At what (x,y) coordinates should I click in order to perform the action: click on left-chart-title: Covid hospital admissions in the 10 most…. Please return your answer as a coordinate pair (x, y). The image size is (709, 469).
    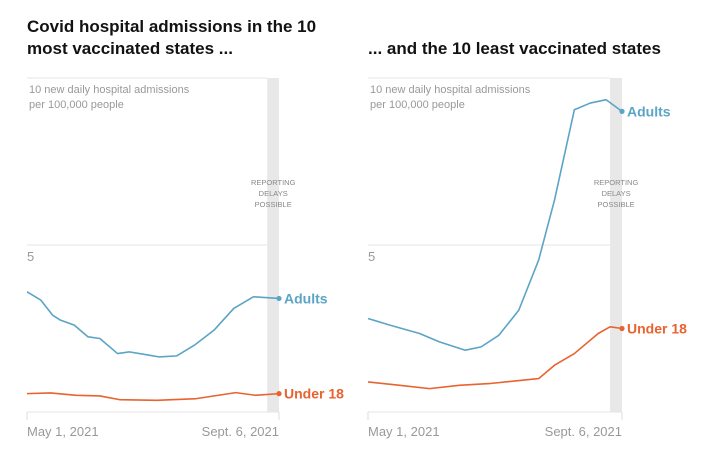
    Looking at the image, I should click on (172, 37).